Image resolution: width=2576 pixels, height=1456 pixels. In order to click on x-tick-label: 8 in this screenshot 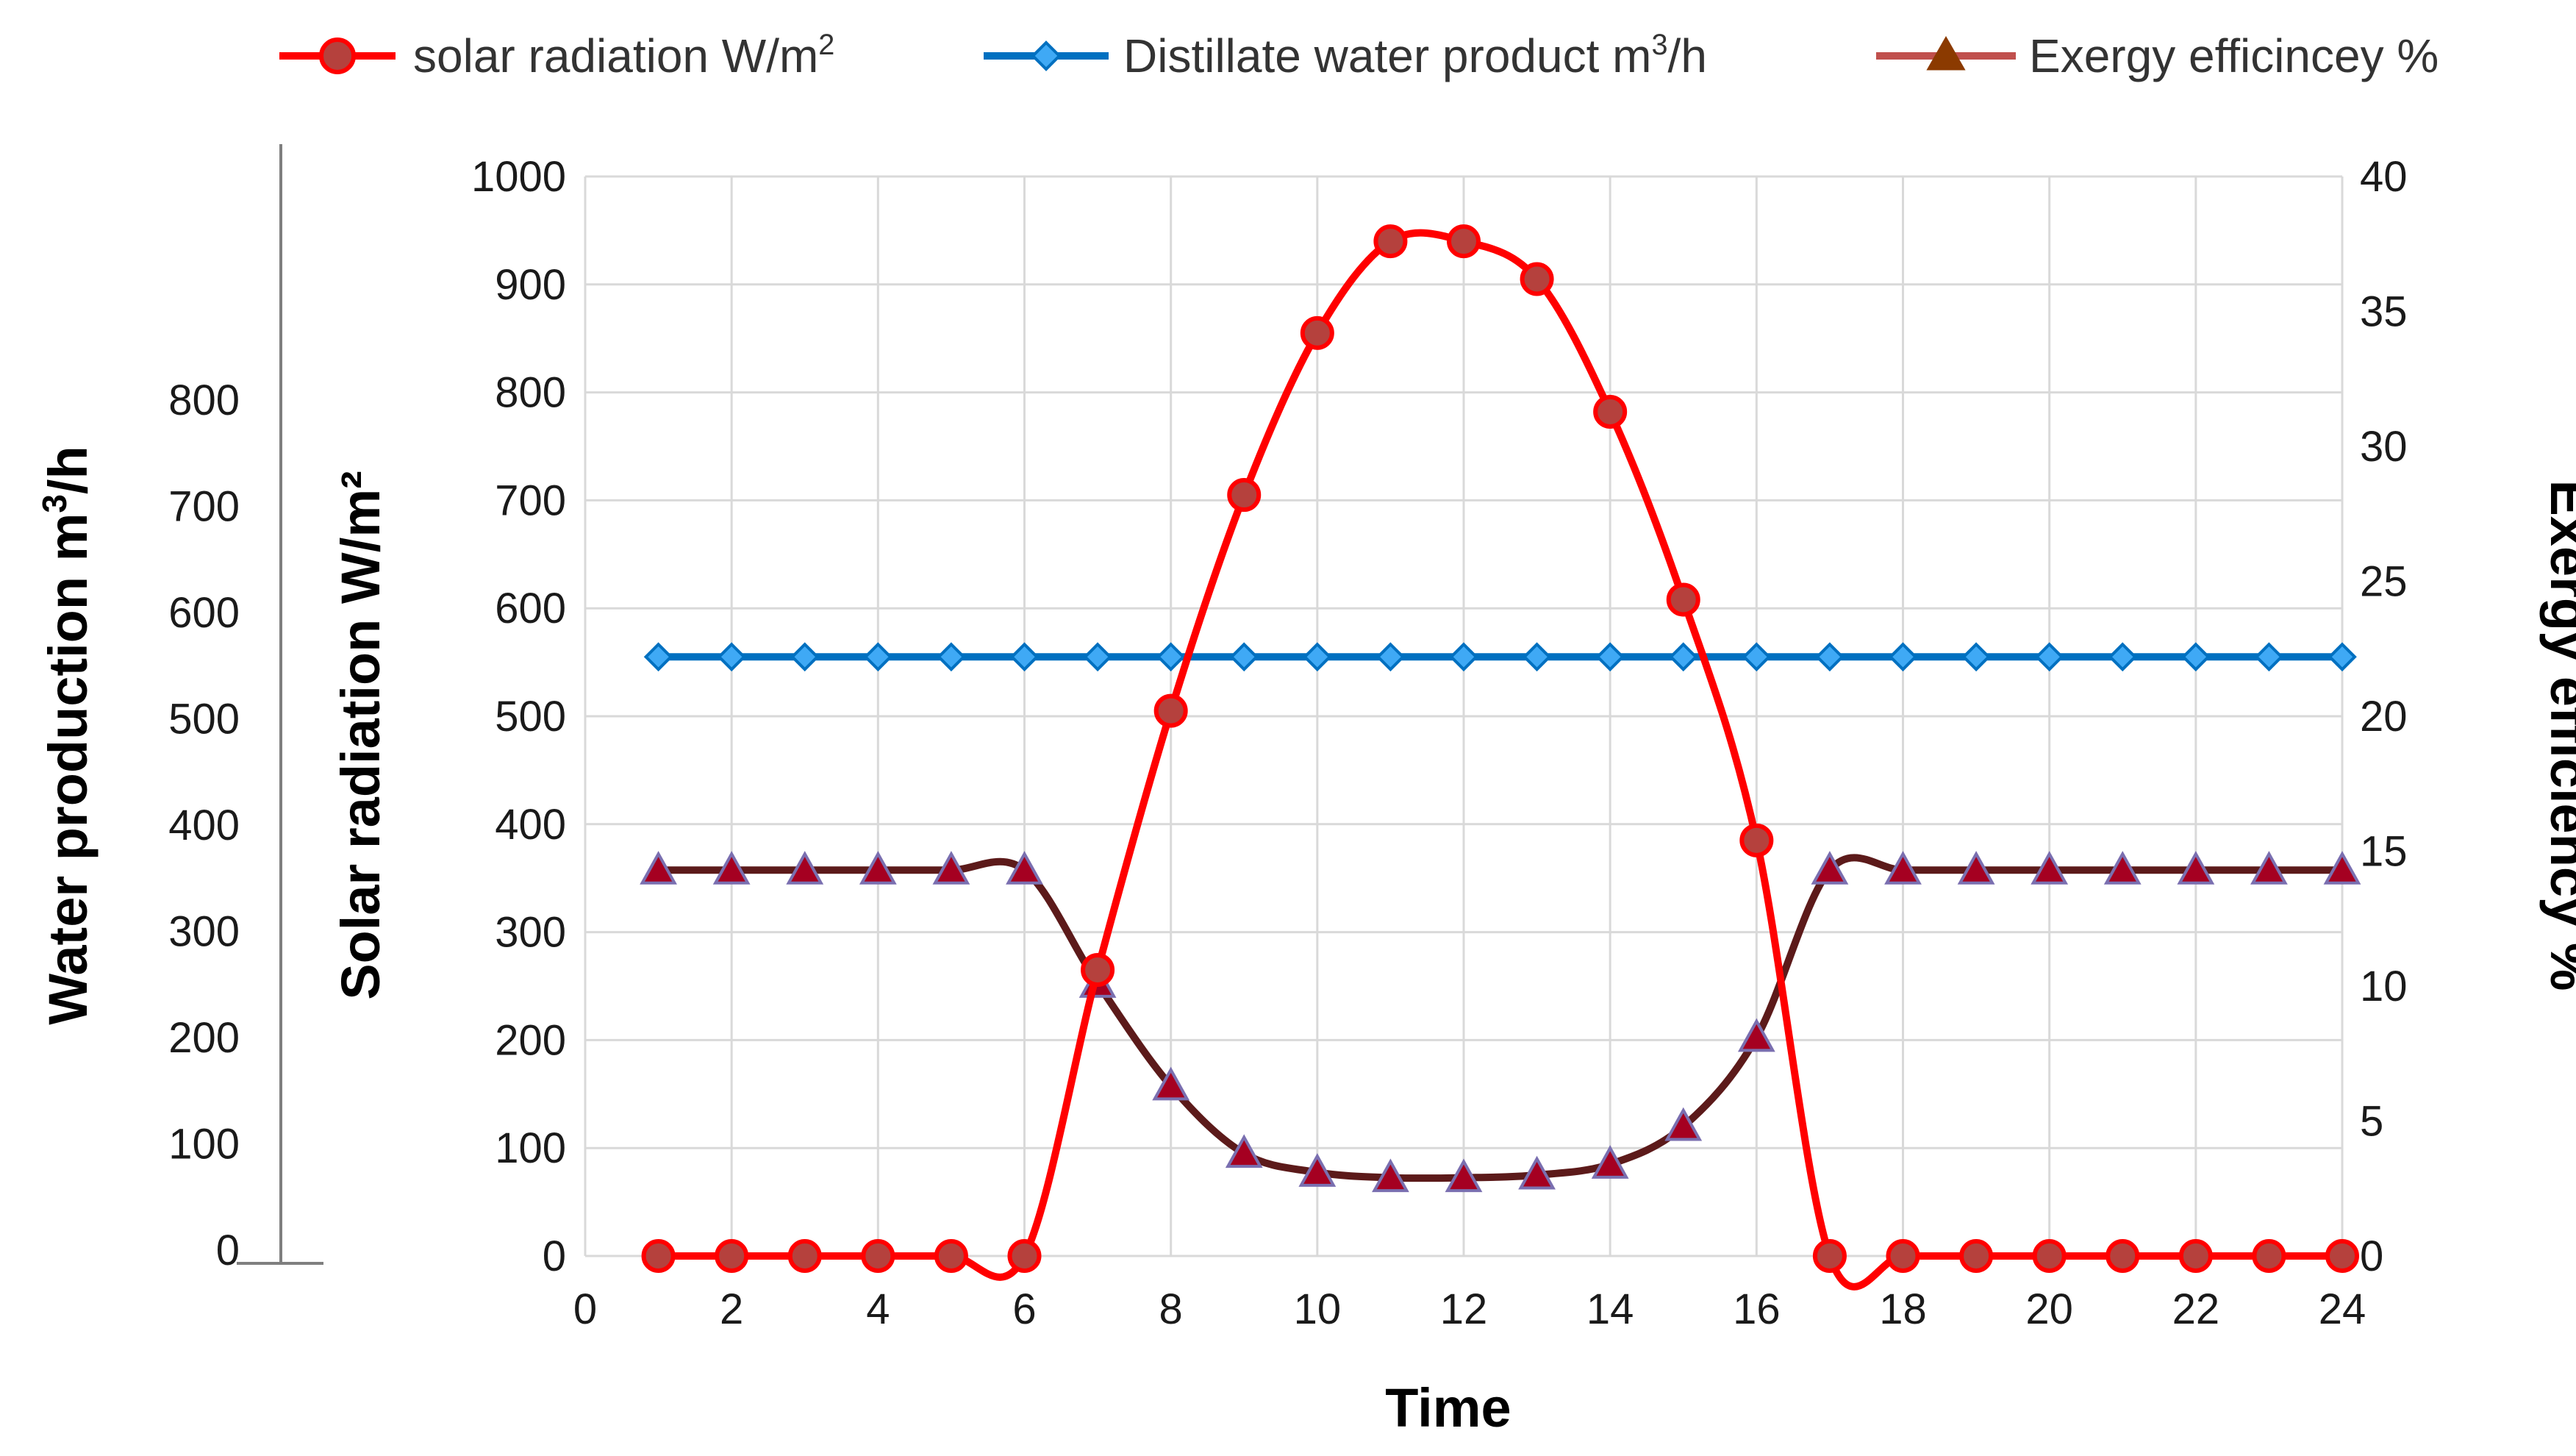, I will do `click(1171, 1309)`.